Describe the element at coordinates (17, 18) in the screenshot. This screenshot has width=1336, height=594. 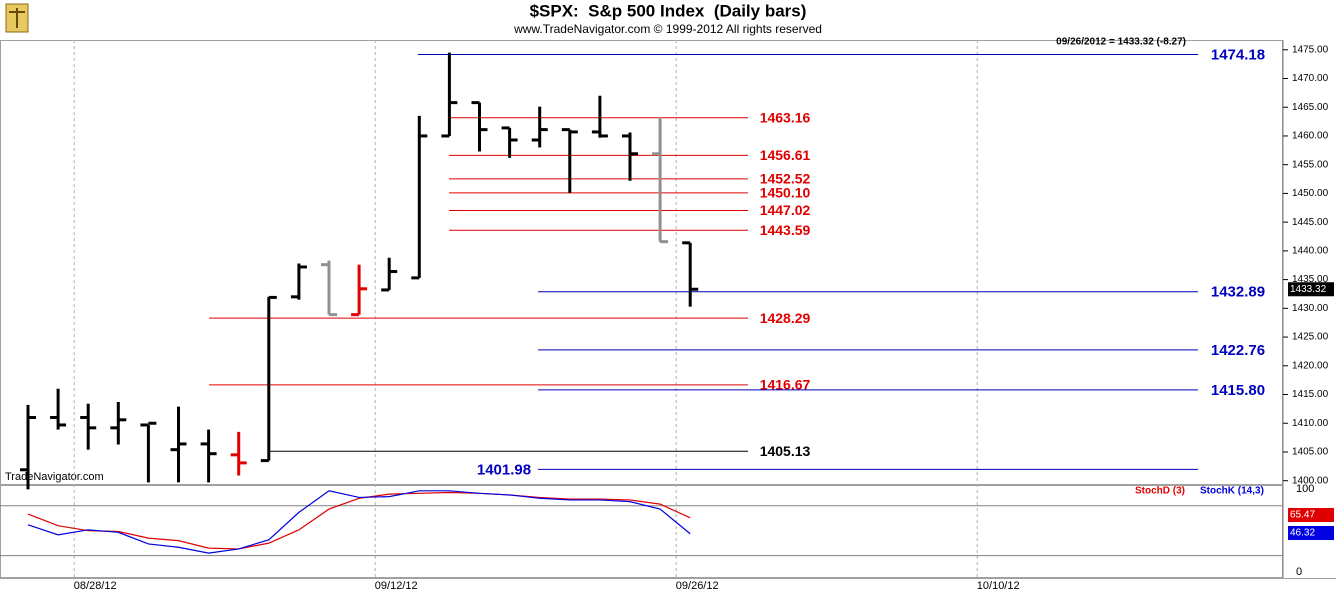
I see `logo` at that location.